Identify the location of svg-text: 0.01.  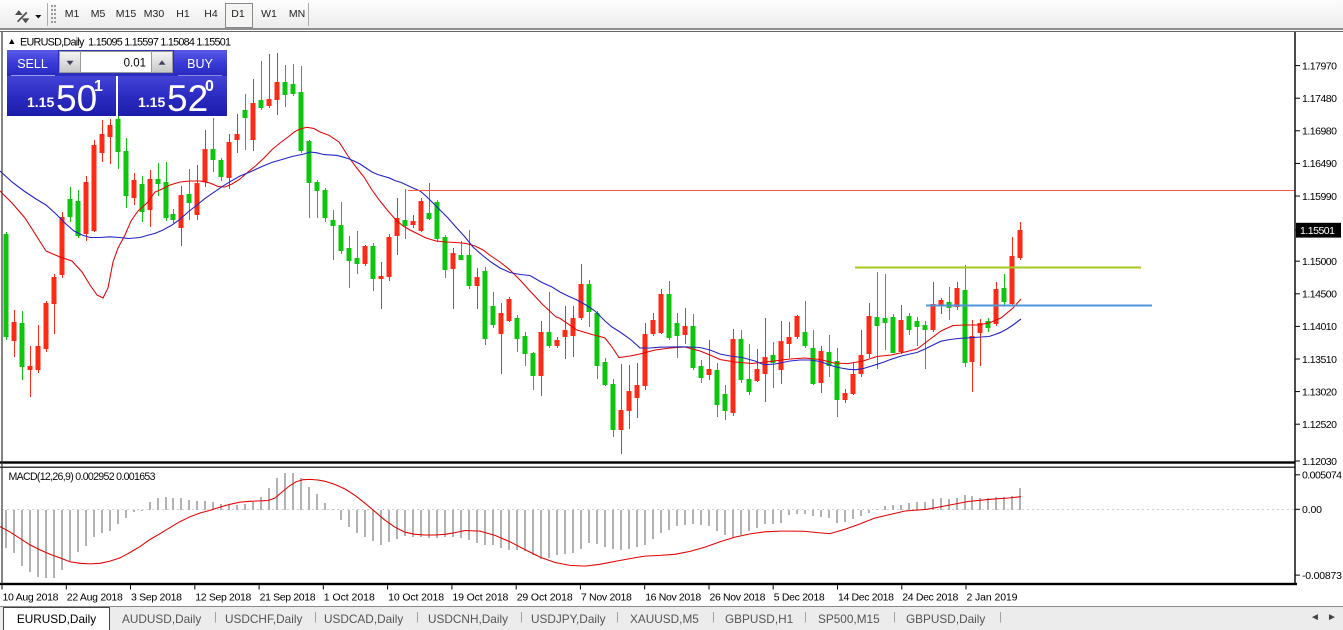
(135, 64).